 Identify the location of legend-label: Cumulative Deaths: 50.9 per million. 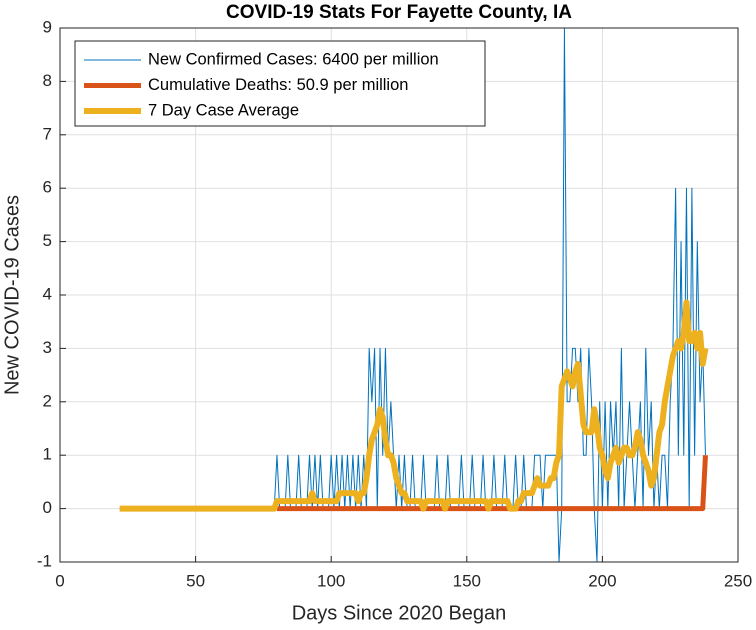
(278, 85).